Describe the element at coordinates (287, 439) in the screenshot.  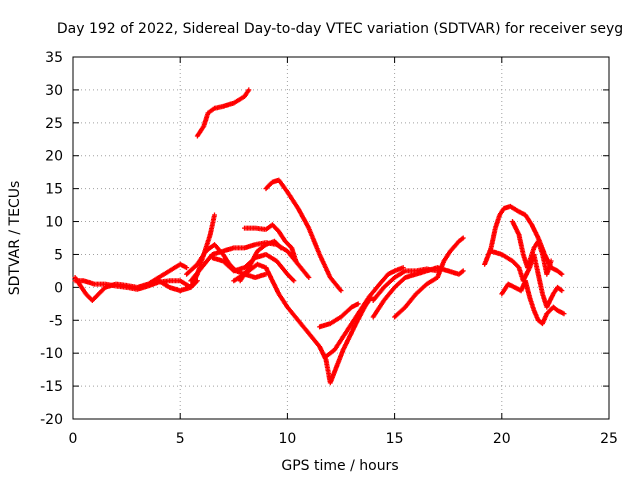
I see `x-tick-label: 10` at that location.